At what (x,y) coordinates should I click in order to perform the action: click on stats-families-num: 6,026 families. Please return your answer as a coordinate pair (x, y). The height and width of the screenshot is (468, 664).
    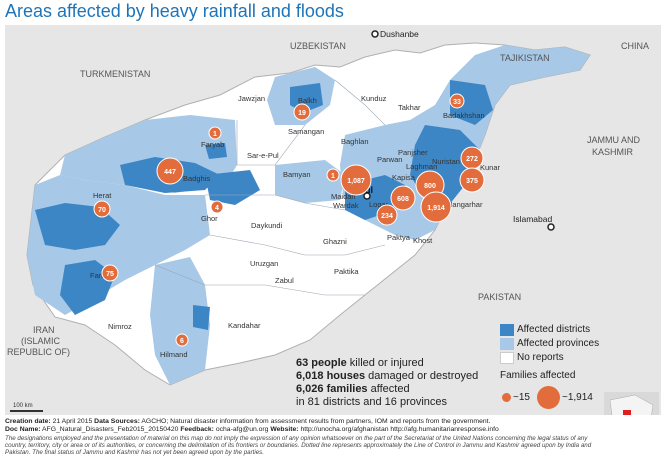
    Looking at the image, I should click on (332, 389).